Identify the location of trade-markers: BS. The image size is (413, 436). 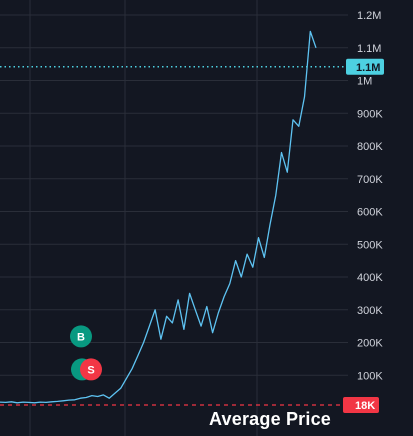
(86, 353).